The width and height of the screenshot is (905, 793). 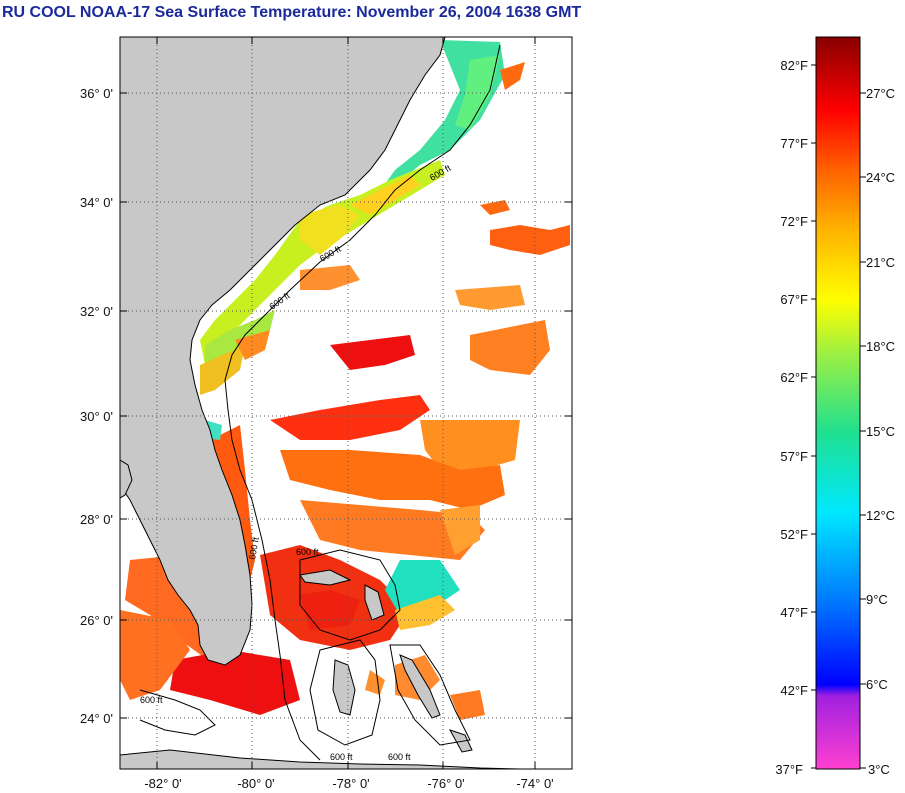 What do you see at coordinates (96, 620) in the screenshot?
I see `lat-label: 26° 0'` at bounding box center [96, 620].